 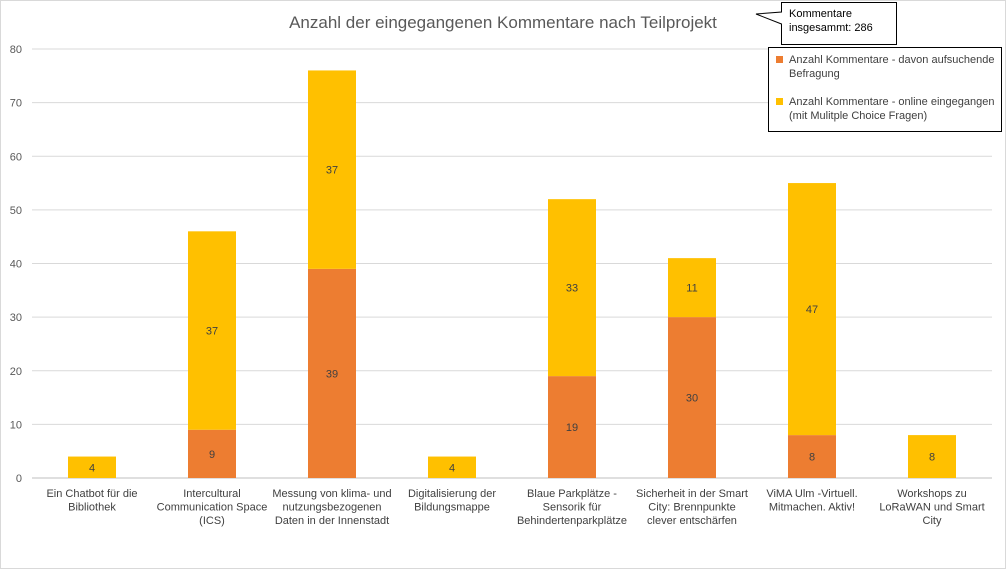 I want to click on category-label: Intercultural Communication Space (ICS), so click(x=212, y=507).